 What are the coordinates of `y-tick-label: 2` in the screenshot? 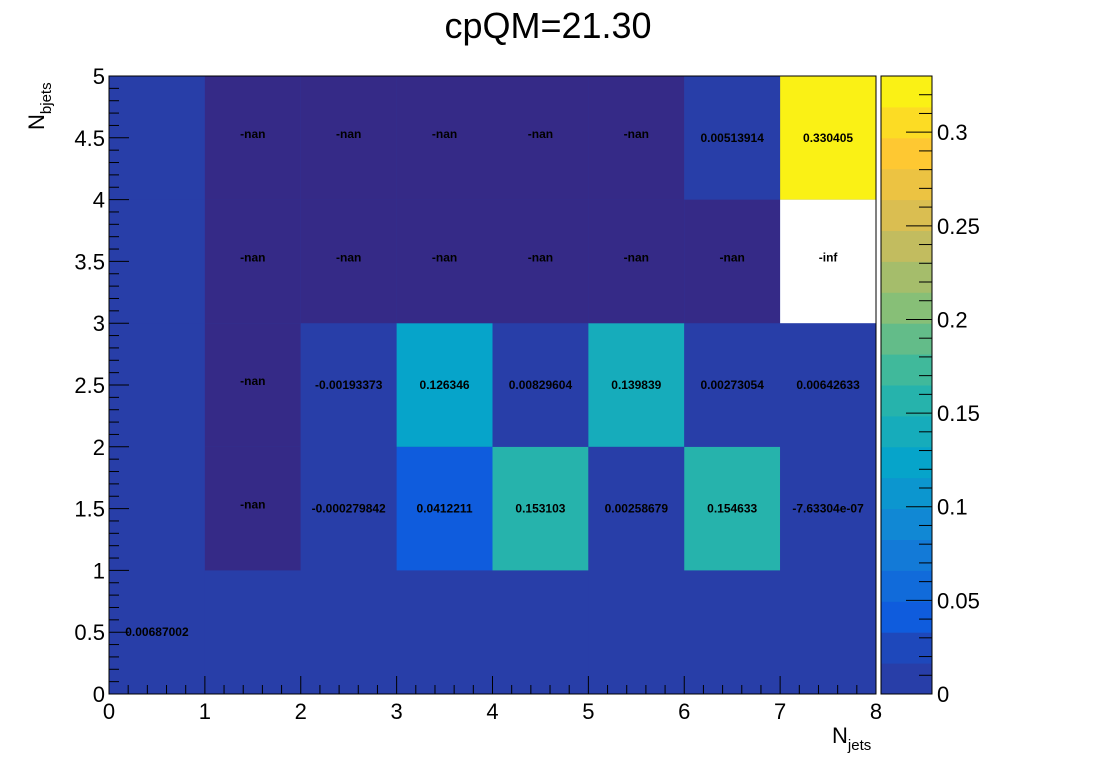 It's located at (99, 447).